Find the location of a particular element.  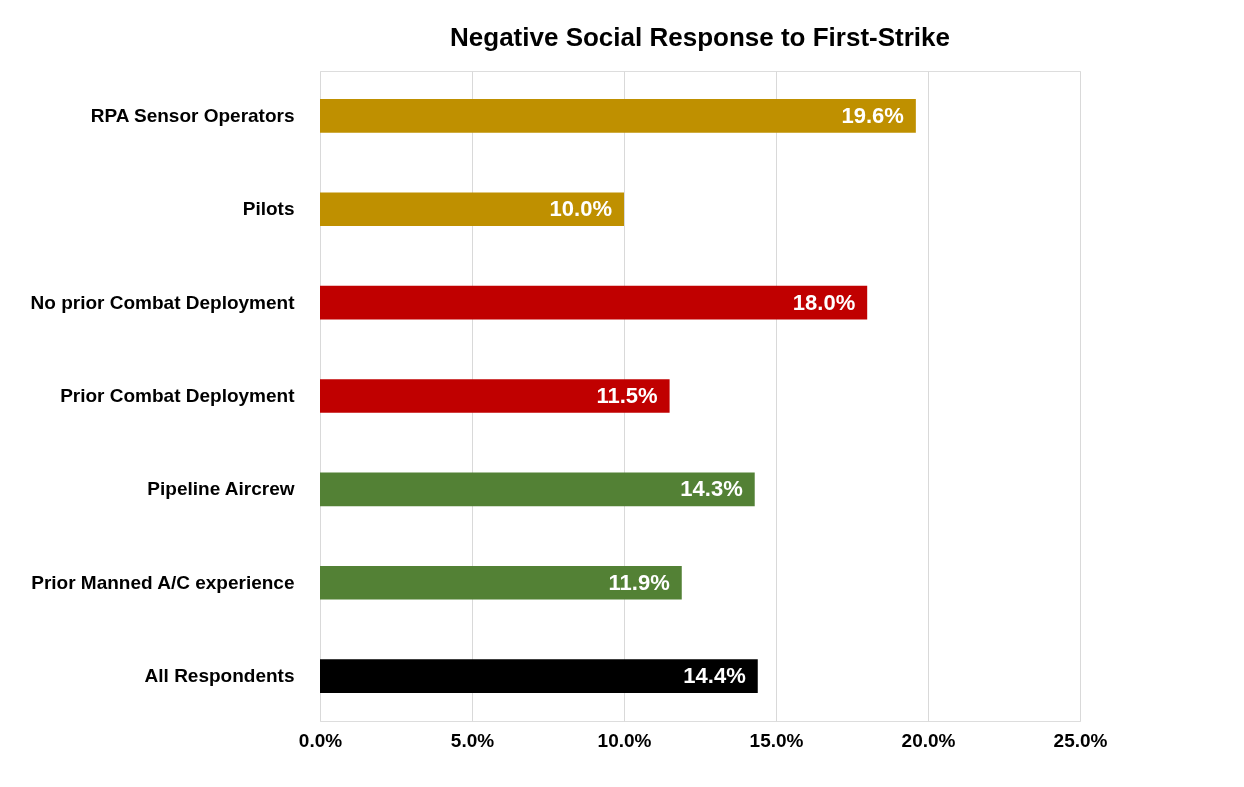

x-tick-label: 25.0% is located at coordinates (1080, 740).